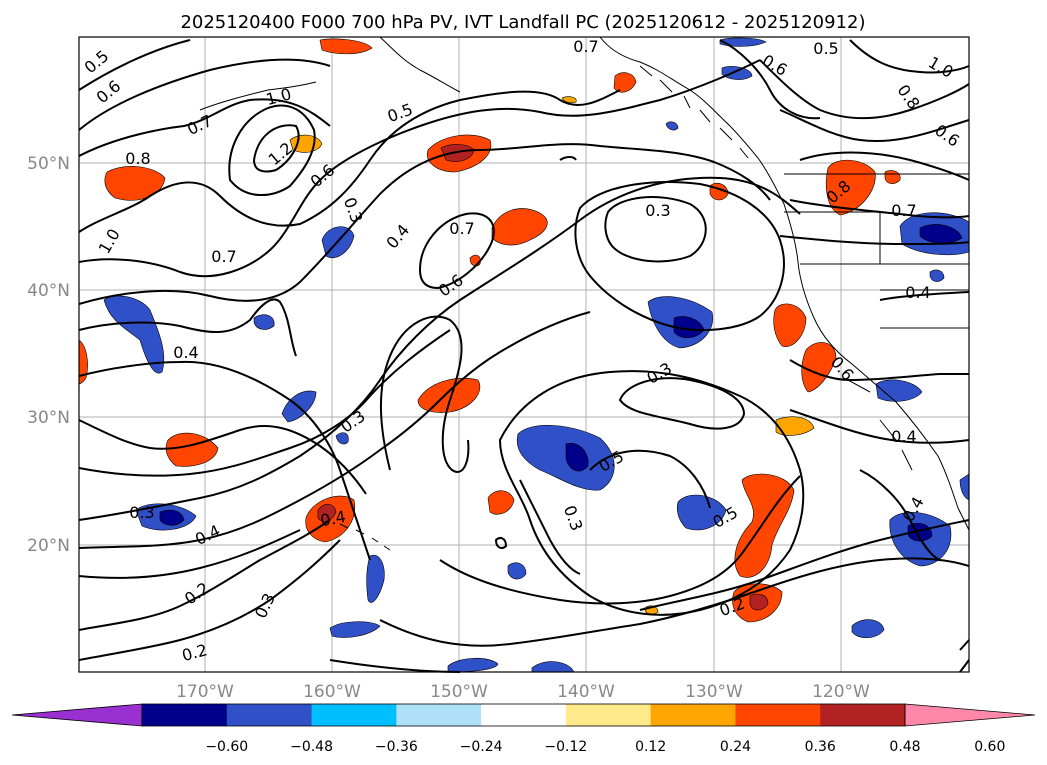 The width and height of the screenshot is (1047, 765). Describe the element at coordinates (577, 457) in the screenshot. I see `neg-patch-core` at that location.